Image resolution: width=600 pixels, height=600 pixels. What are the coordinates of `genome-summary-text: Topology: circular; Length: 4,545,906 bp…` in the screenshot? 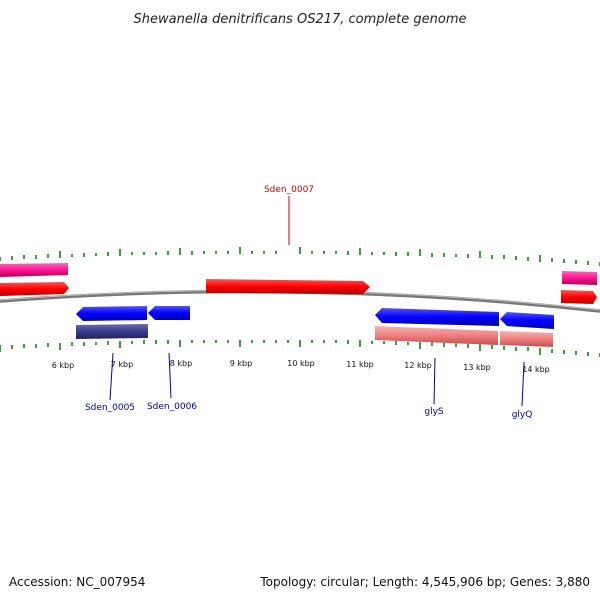 It's located at (424, 582).